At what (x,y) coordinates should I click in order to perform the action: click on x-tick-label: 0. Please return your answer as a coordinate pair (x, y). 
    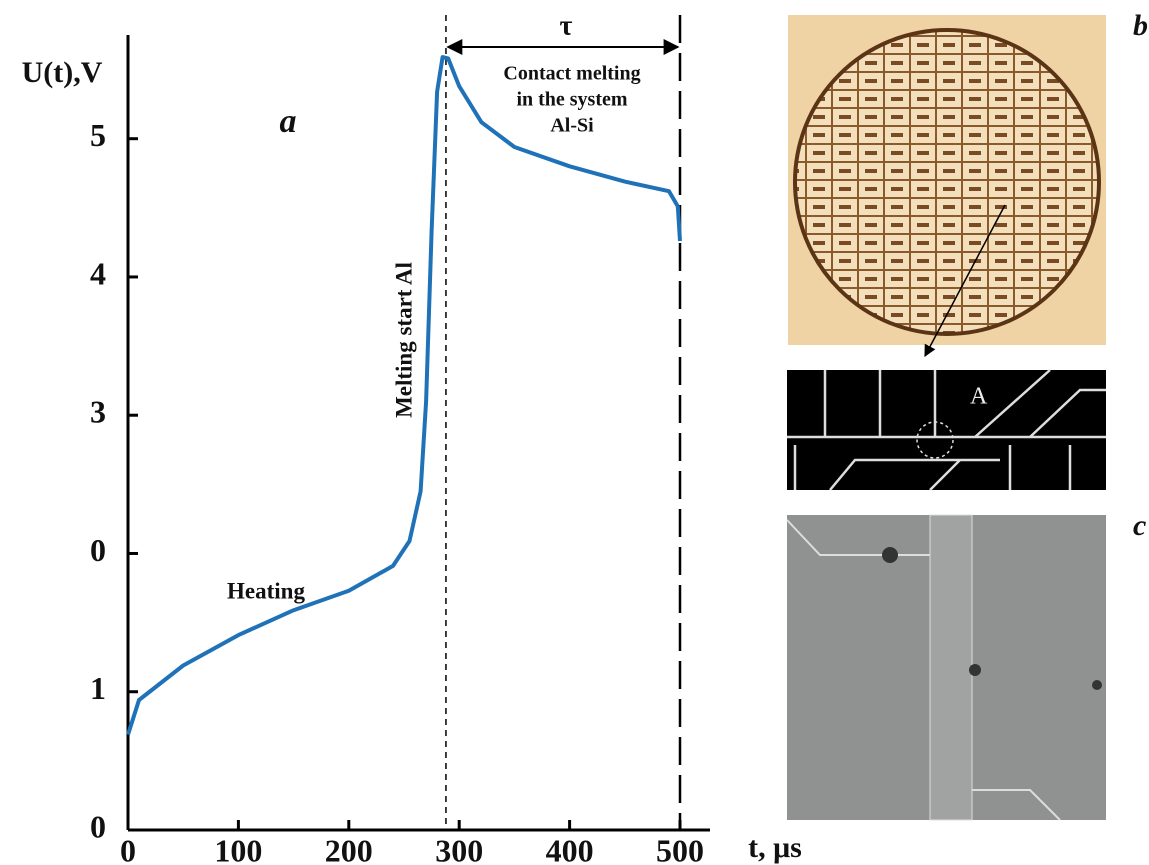
    Looking at the image, I should click on (128, 848).